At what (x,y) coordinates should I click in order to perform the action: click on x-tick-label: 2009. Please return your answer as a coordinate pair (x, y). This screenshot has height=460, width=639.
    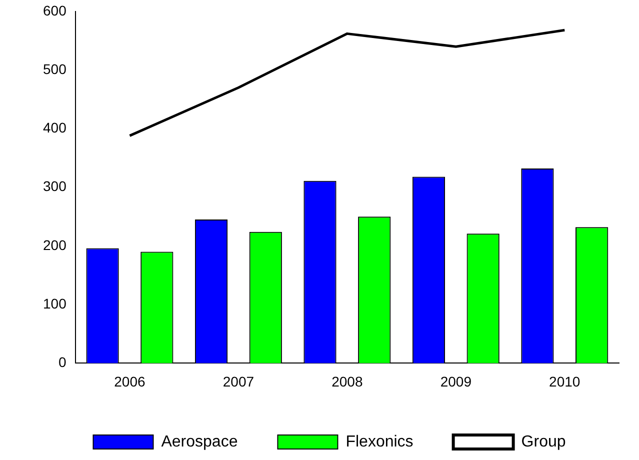
    Looking at the image, I should click on (456, 381).